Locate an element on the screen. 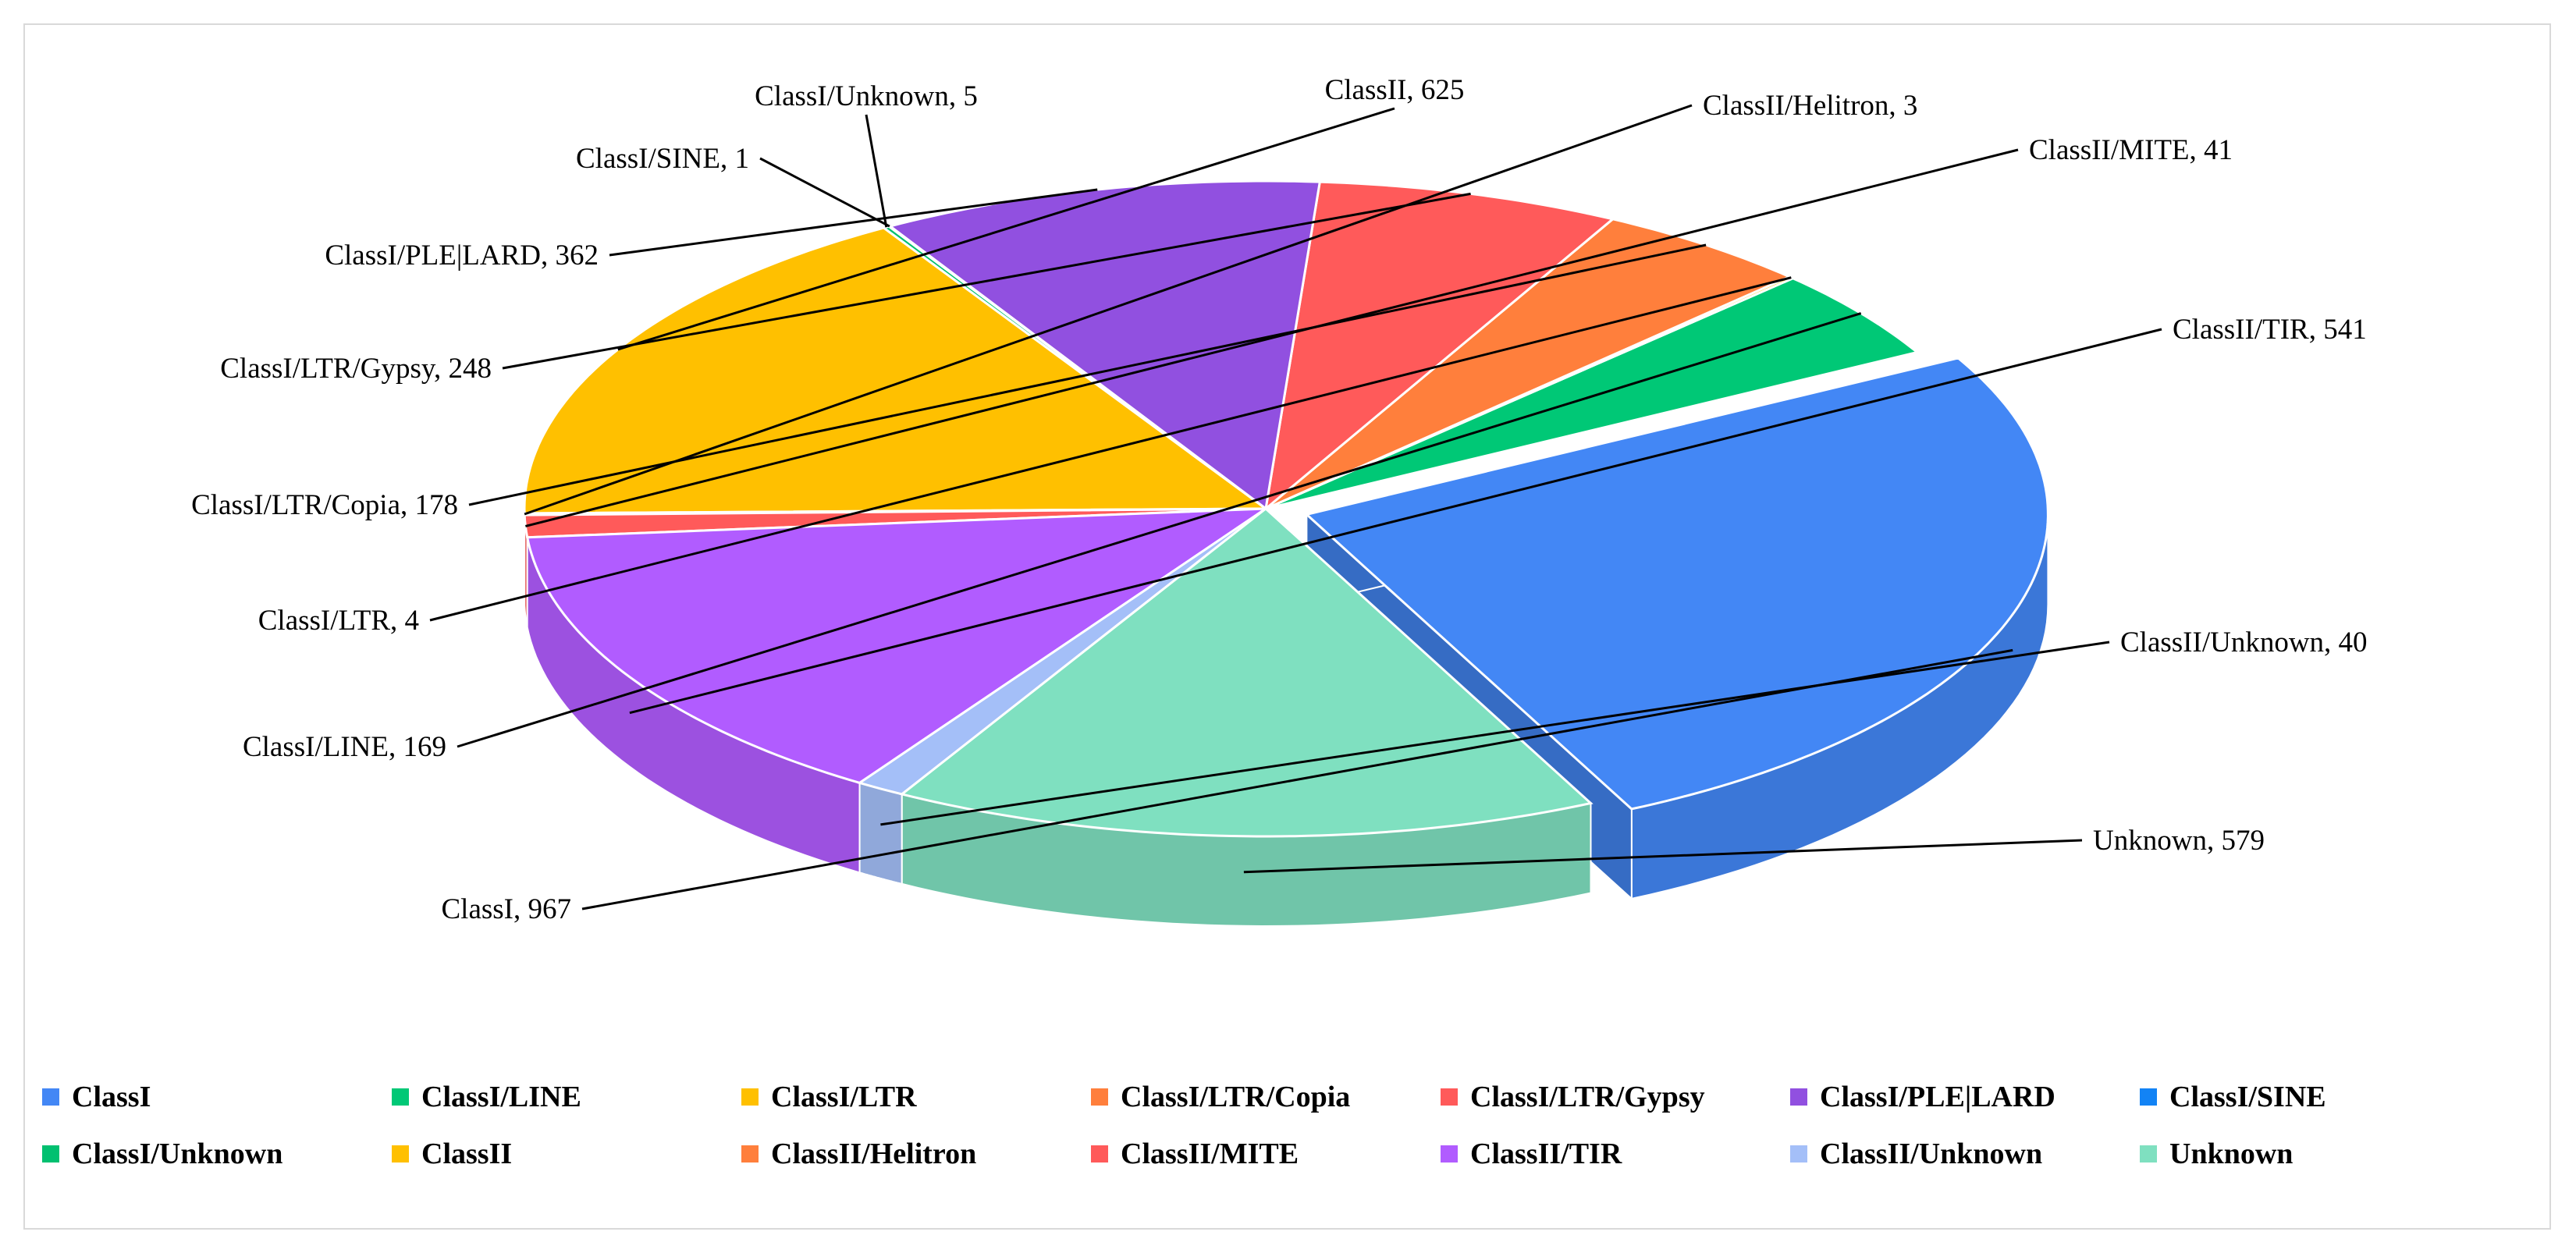 This screenshot has width=2576, height=1253. leader-classi is located at coordinates (1297, 779).